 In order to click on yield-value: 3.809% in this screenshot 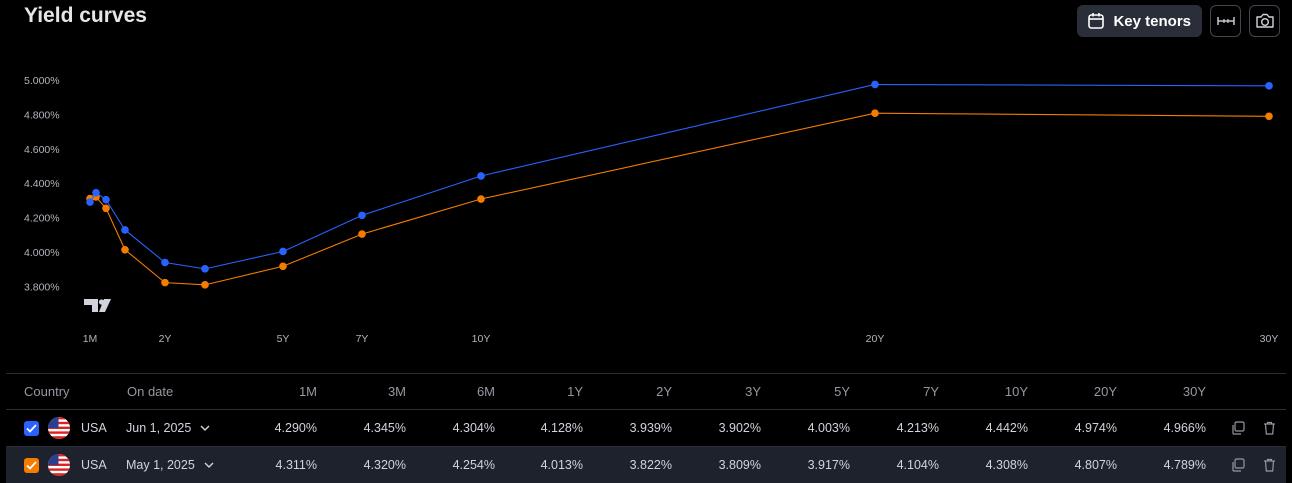, I will do `click(739, 465)`.